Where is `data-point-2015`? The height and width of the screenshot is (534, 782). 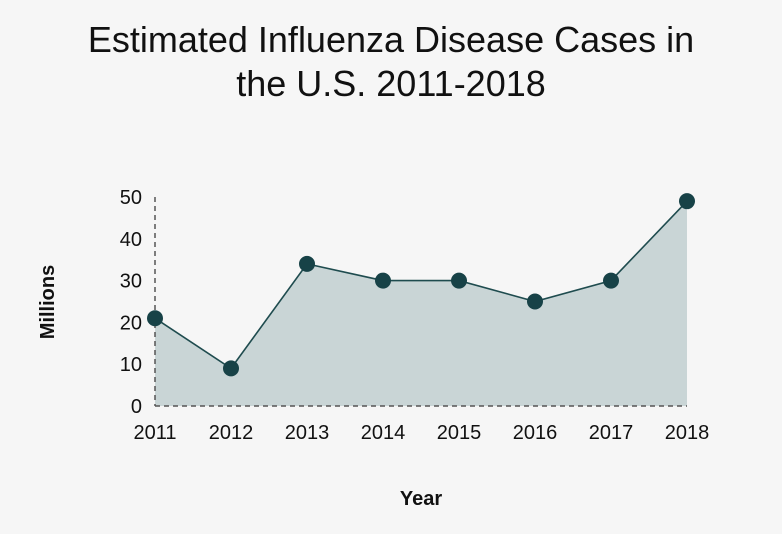
data-point-2015 is located at coordinates (459, 280).